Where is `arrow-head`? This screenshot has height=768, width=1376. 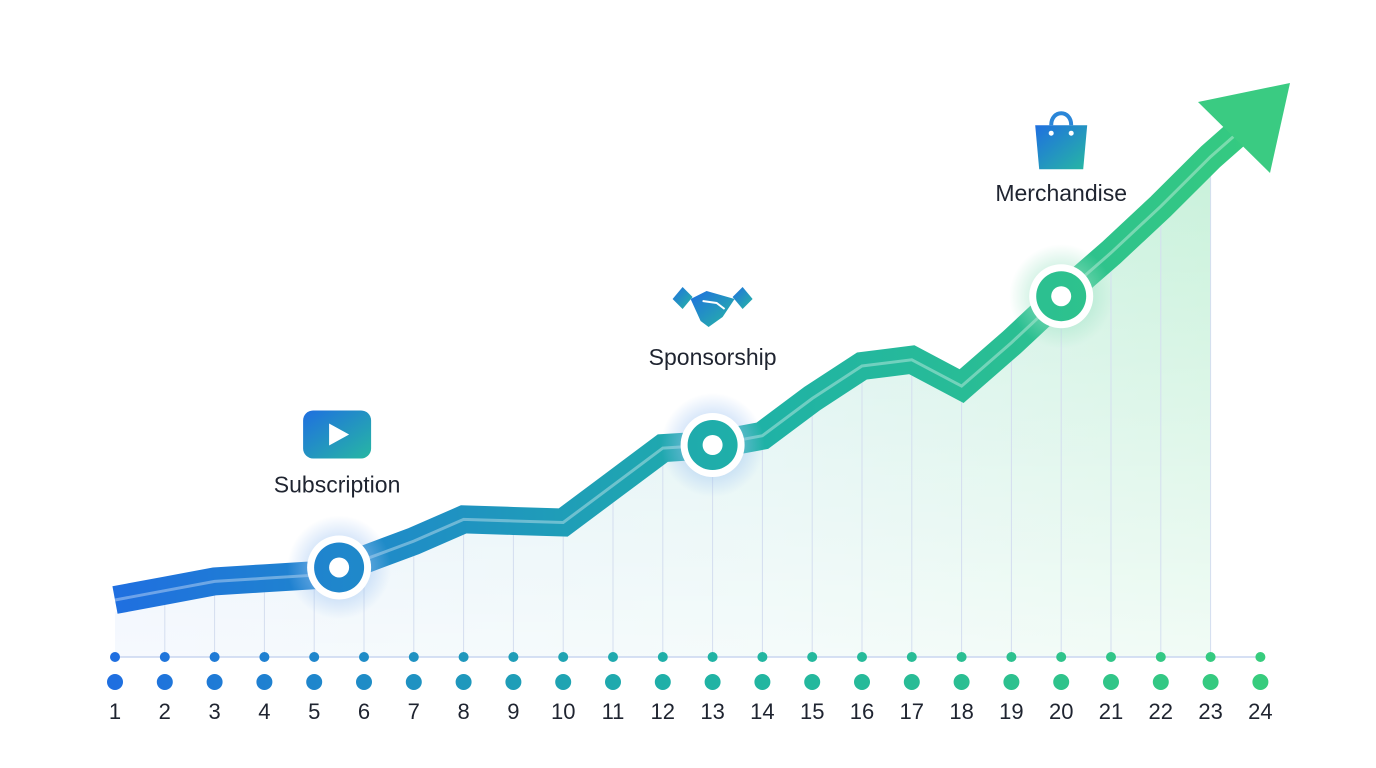
arrow-head is located at coordinates (1244, 128).